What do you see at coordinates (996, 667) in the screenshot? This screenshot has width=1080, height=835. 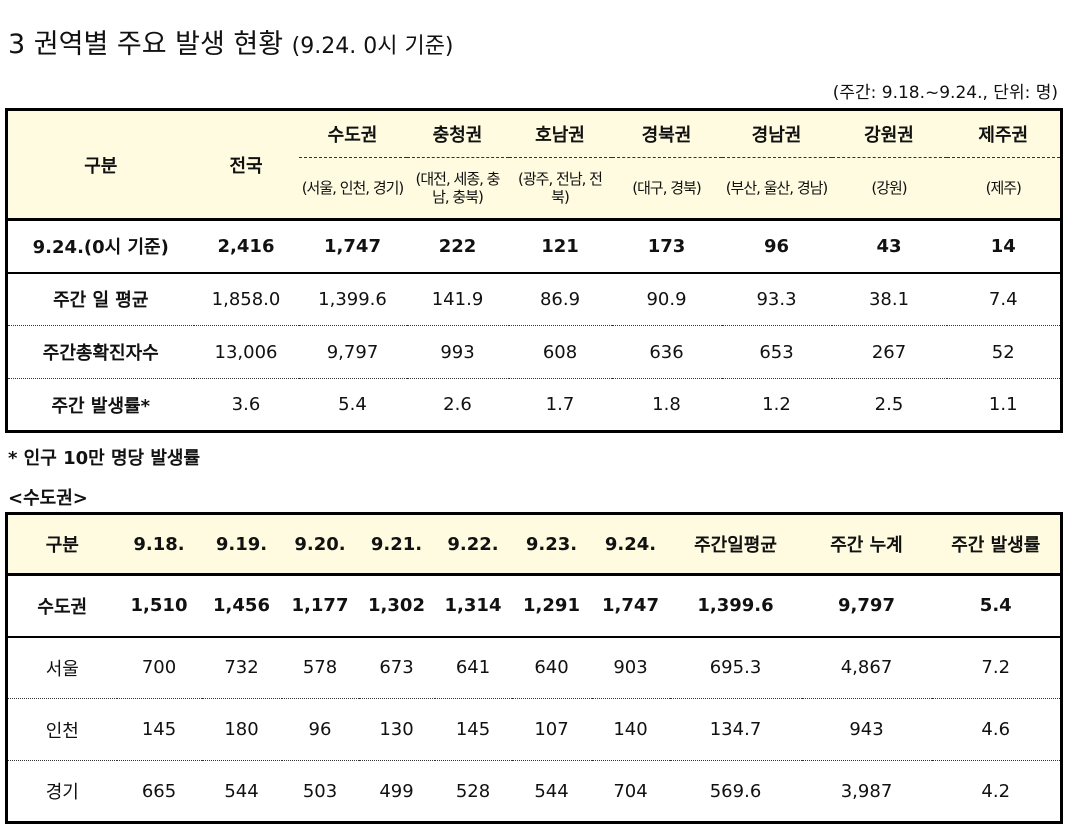 I see `cell: 7.2` at bounding box center [996, 667].